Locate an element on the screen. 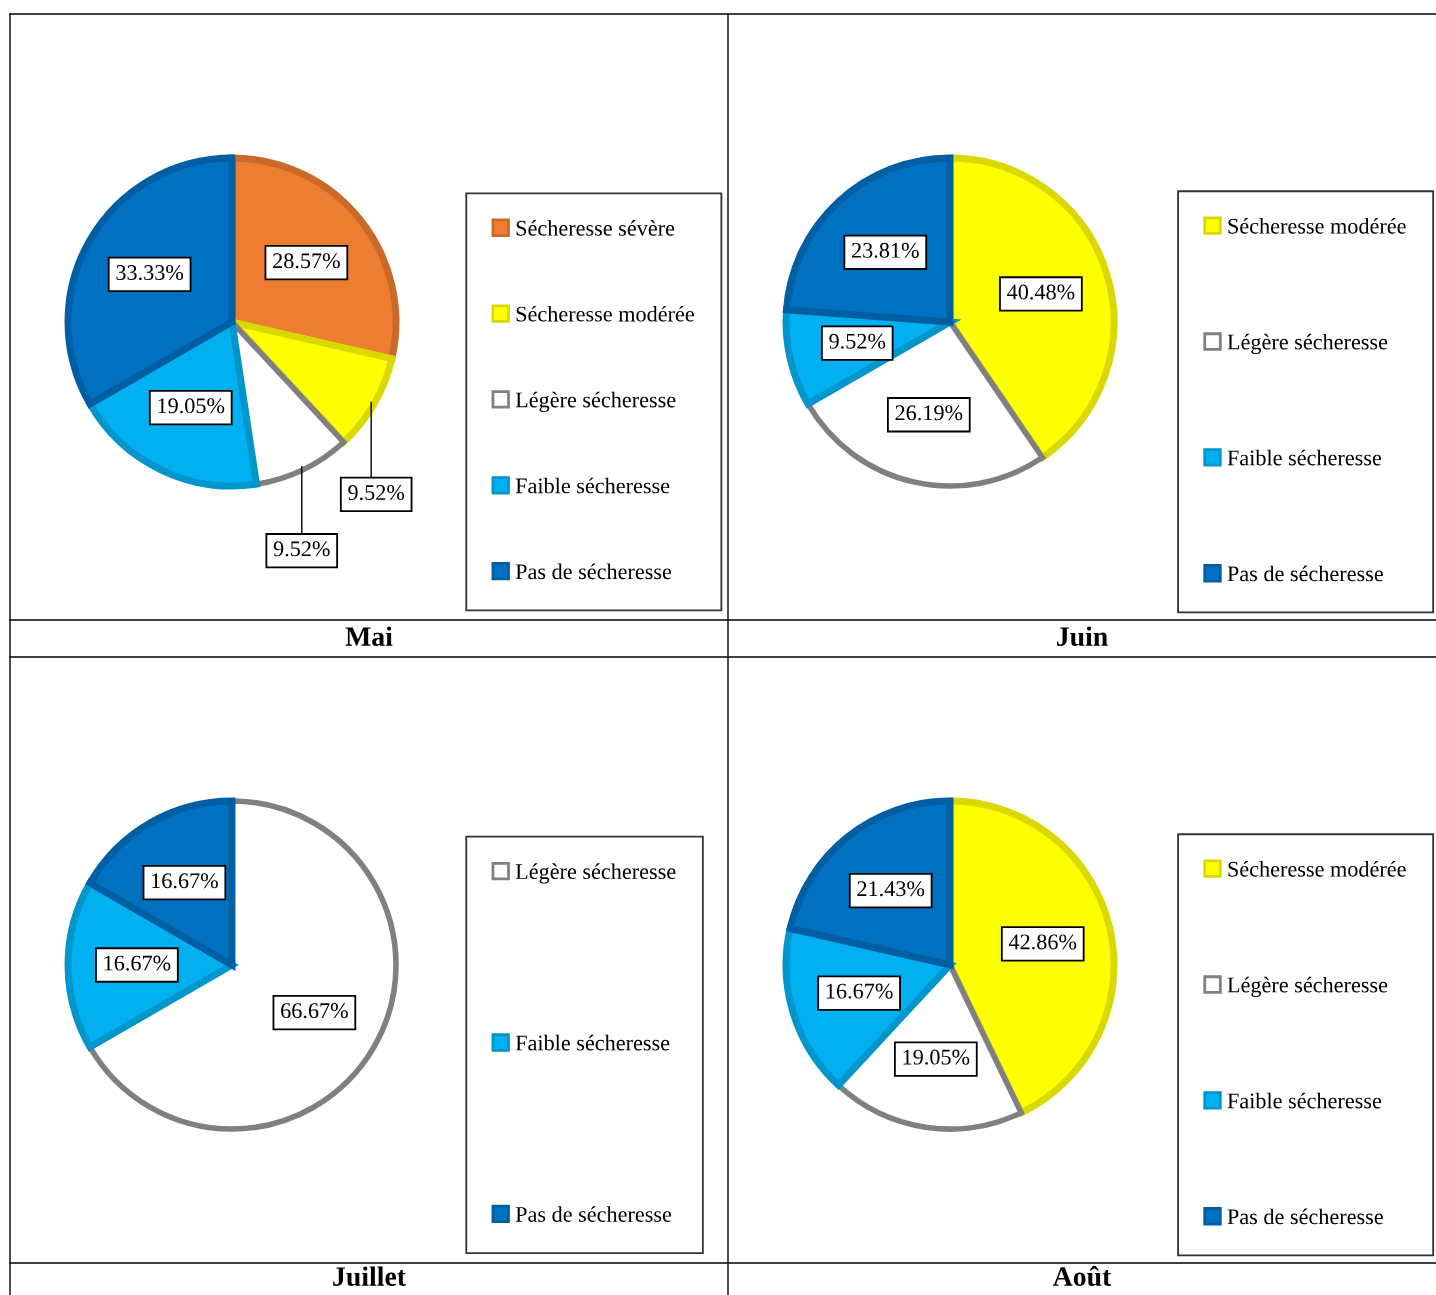 This screenshot has height=1295, width=1436. data-label: 66.67% is located at coordinates (314, 1011).